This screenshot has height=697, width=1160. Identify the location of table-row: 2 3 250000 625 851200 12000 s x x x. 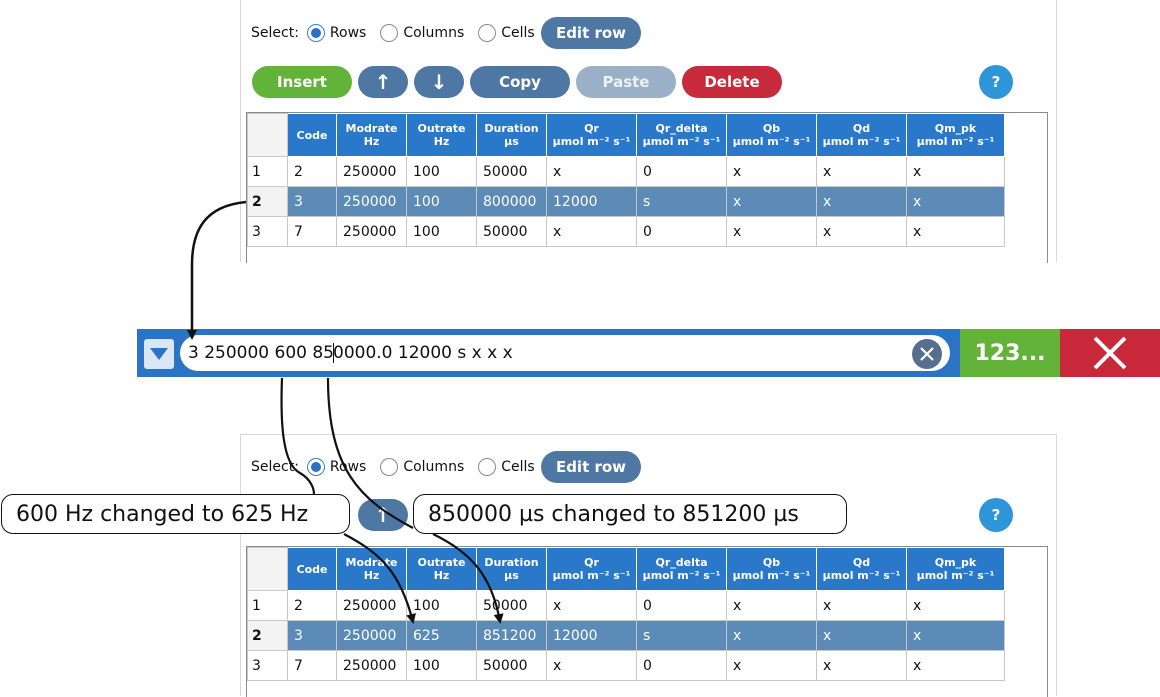
(626, 635).